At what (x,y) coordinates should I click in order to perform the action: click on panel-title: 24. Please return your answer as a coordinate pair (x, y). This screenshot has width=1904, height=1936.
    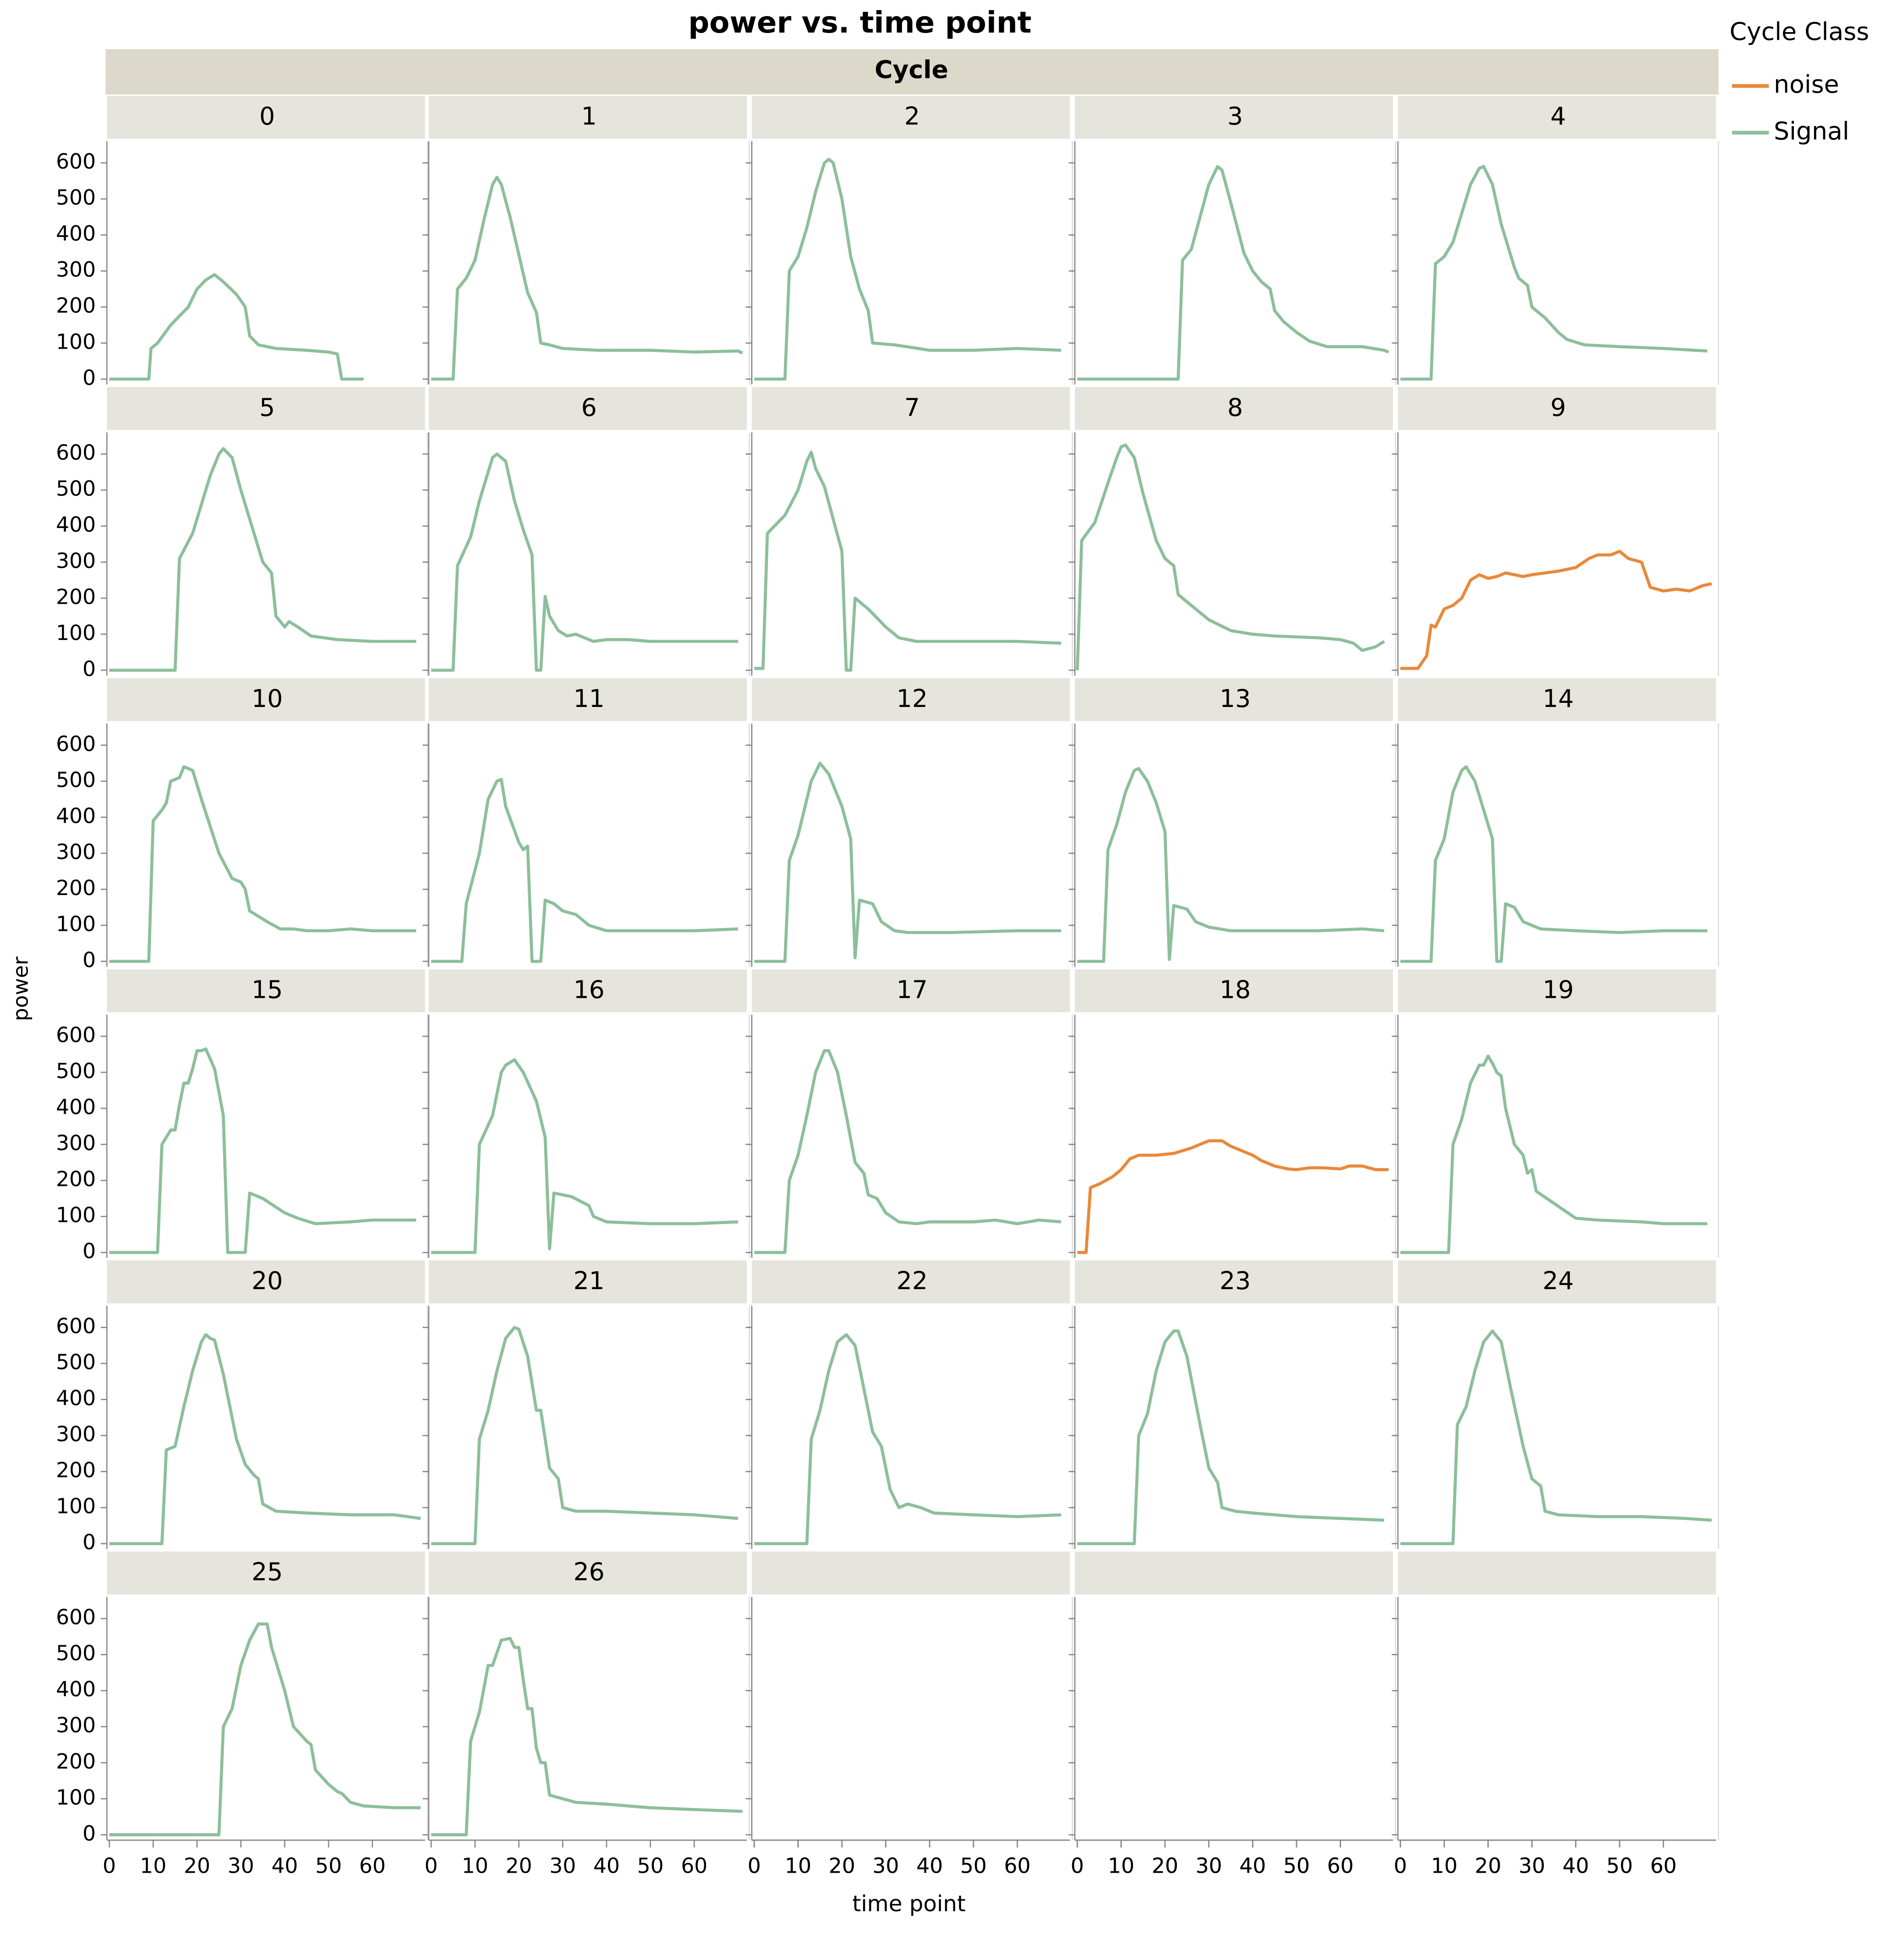
    Looking at the image, I should click on (1558, 1280).